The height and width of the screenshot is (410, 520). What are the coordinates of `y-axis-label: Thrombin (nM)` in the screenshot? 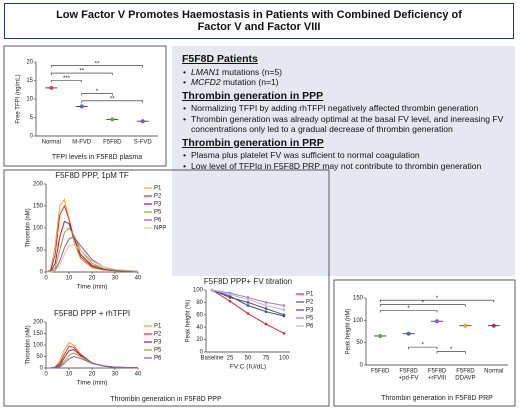 It's located at (29, 344).